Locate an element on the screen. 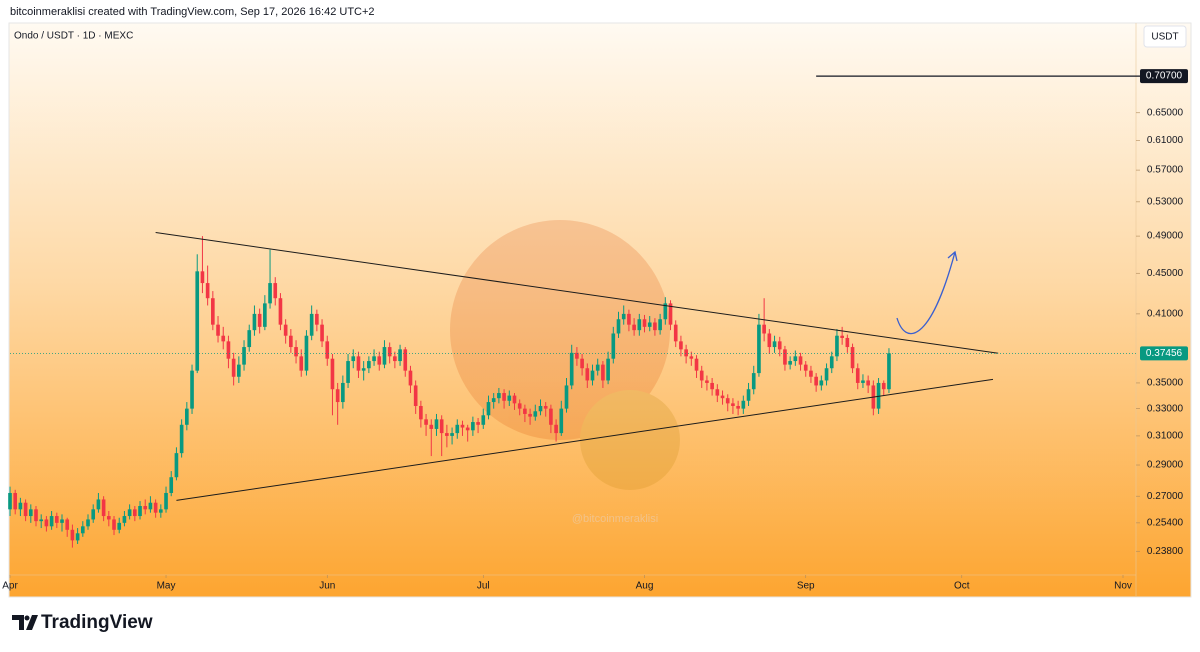 The height and width of the screenshot is (652, 1200). symbol-title: Ondo / USDT · 1D · MEXC is located at coordinates (73, 36).